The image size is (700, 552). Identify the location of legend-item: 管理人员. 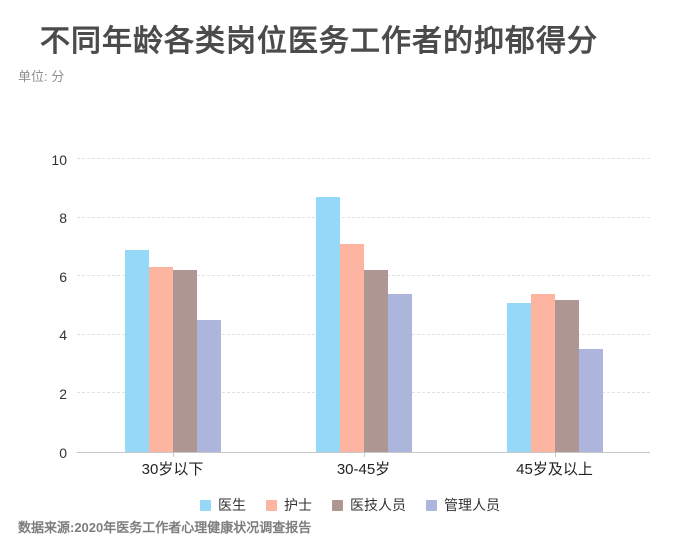
(463, 505).